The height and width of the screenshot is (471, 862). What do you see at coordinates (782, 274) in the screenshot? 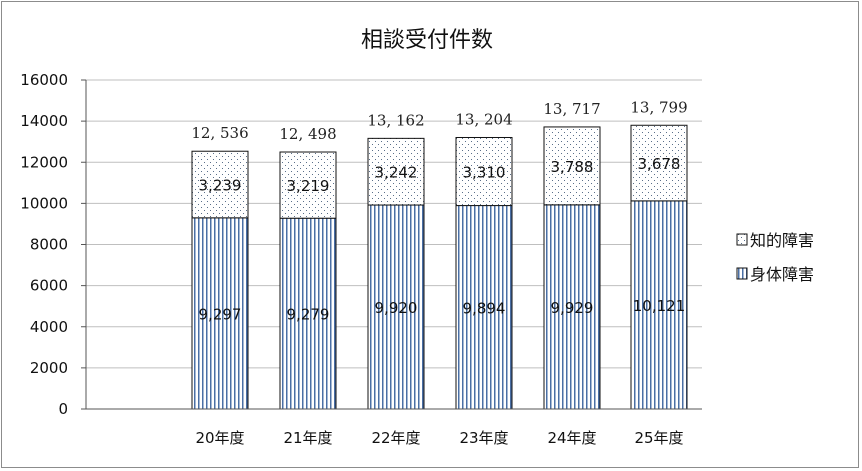
I see `legend-label-physical: 身体障害` at bounding box center [782, 274].